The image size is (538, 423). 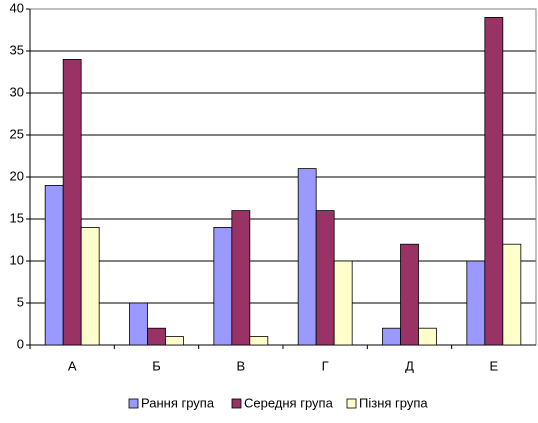 I want to click on y-tick-label: 20, so click(x=17, y=175).